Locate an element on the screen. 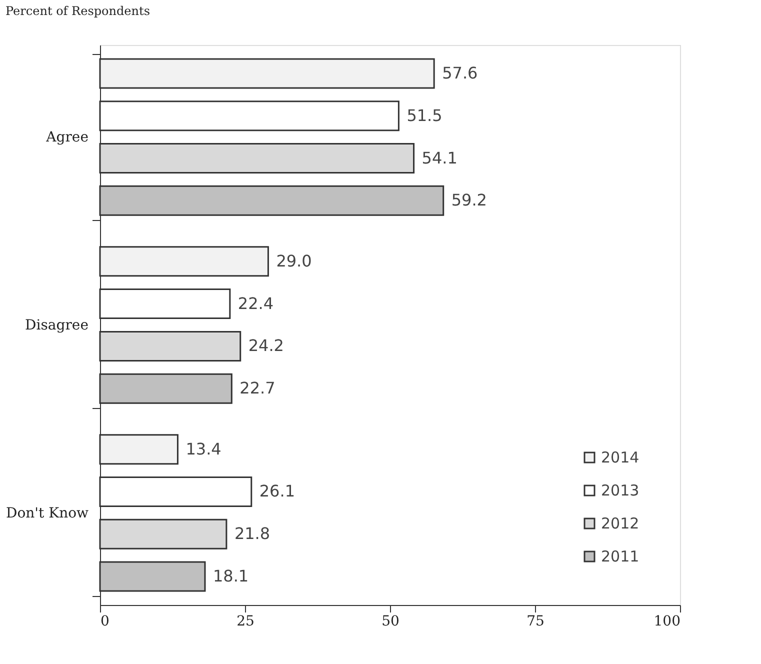 The image size is (761, 664). data-label: 57.6 is located at coordinates (460, 72).